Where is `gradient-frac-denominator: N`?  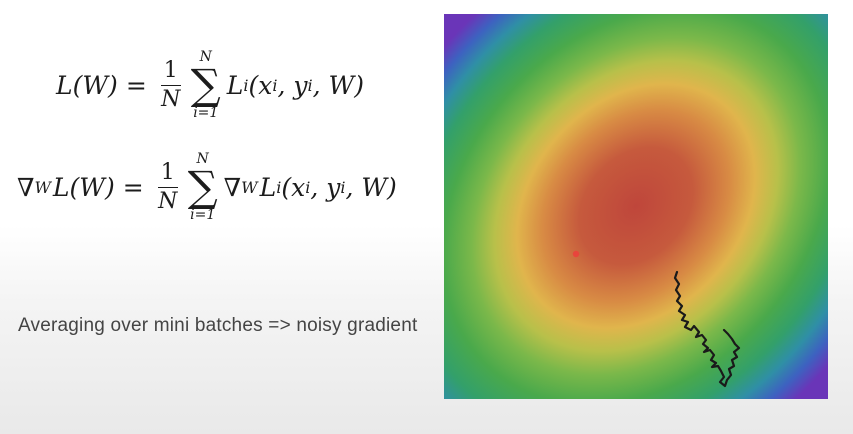 gradient-frac-denominator: N is located at coordinates (168, 201).